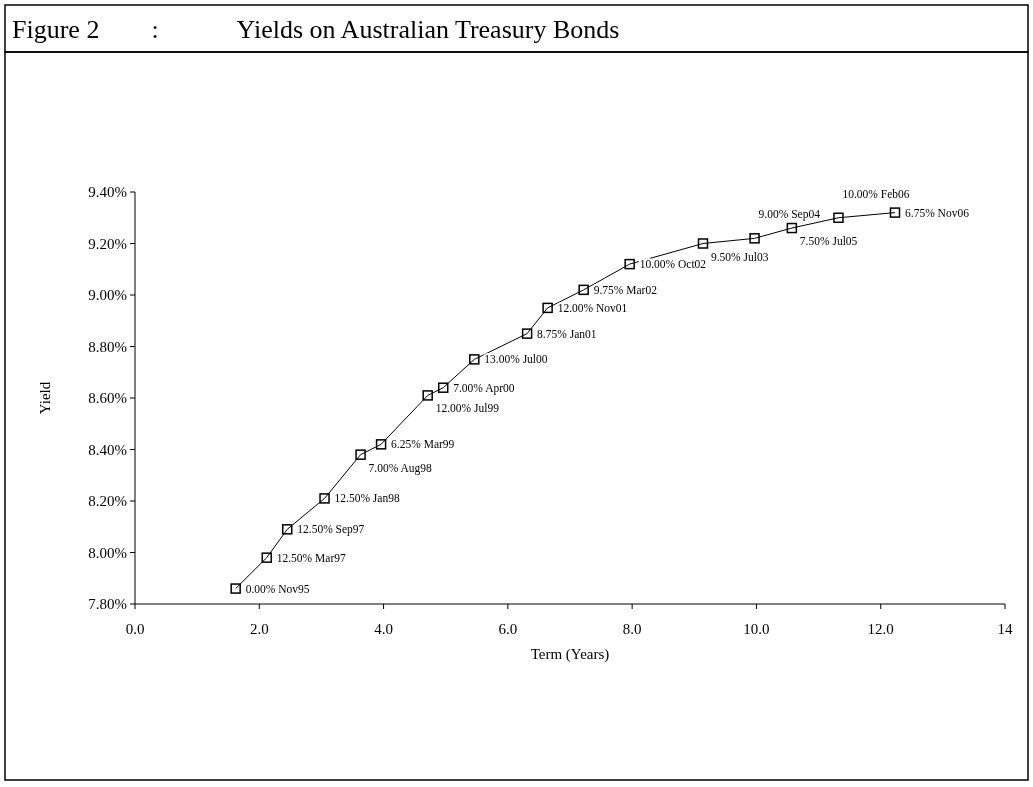 The image size is (1033, 787). What do you see at coordinates (625, 289) in the screenshot?
I see `annotation: 9.75% Mar02` at bounding box center [625, 289].